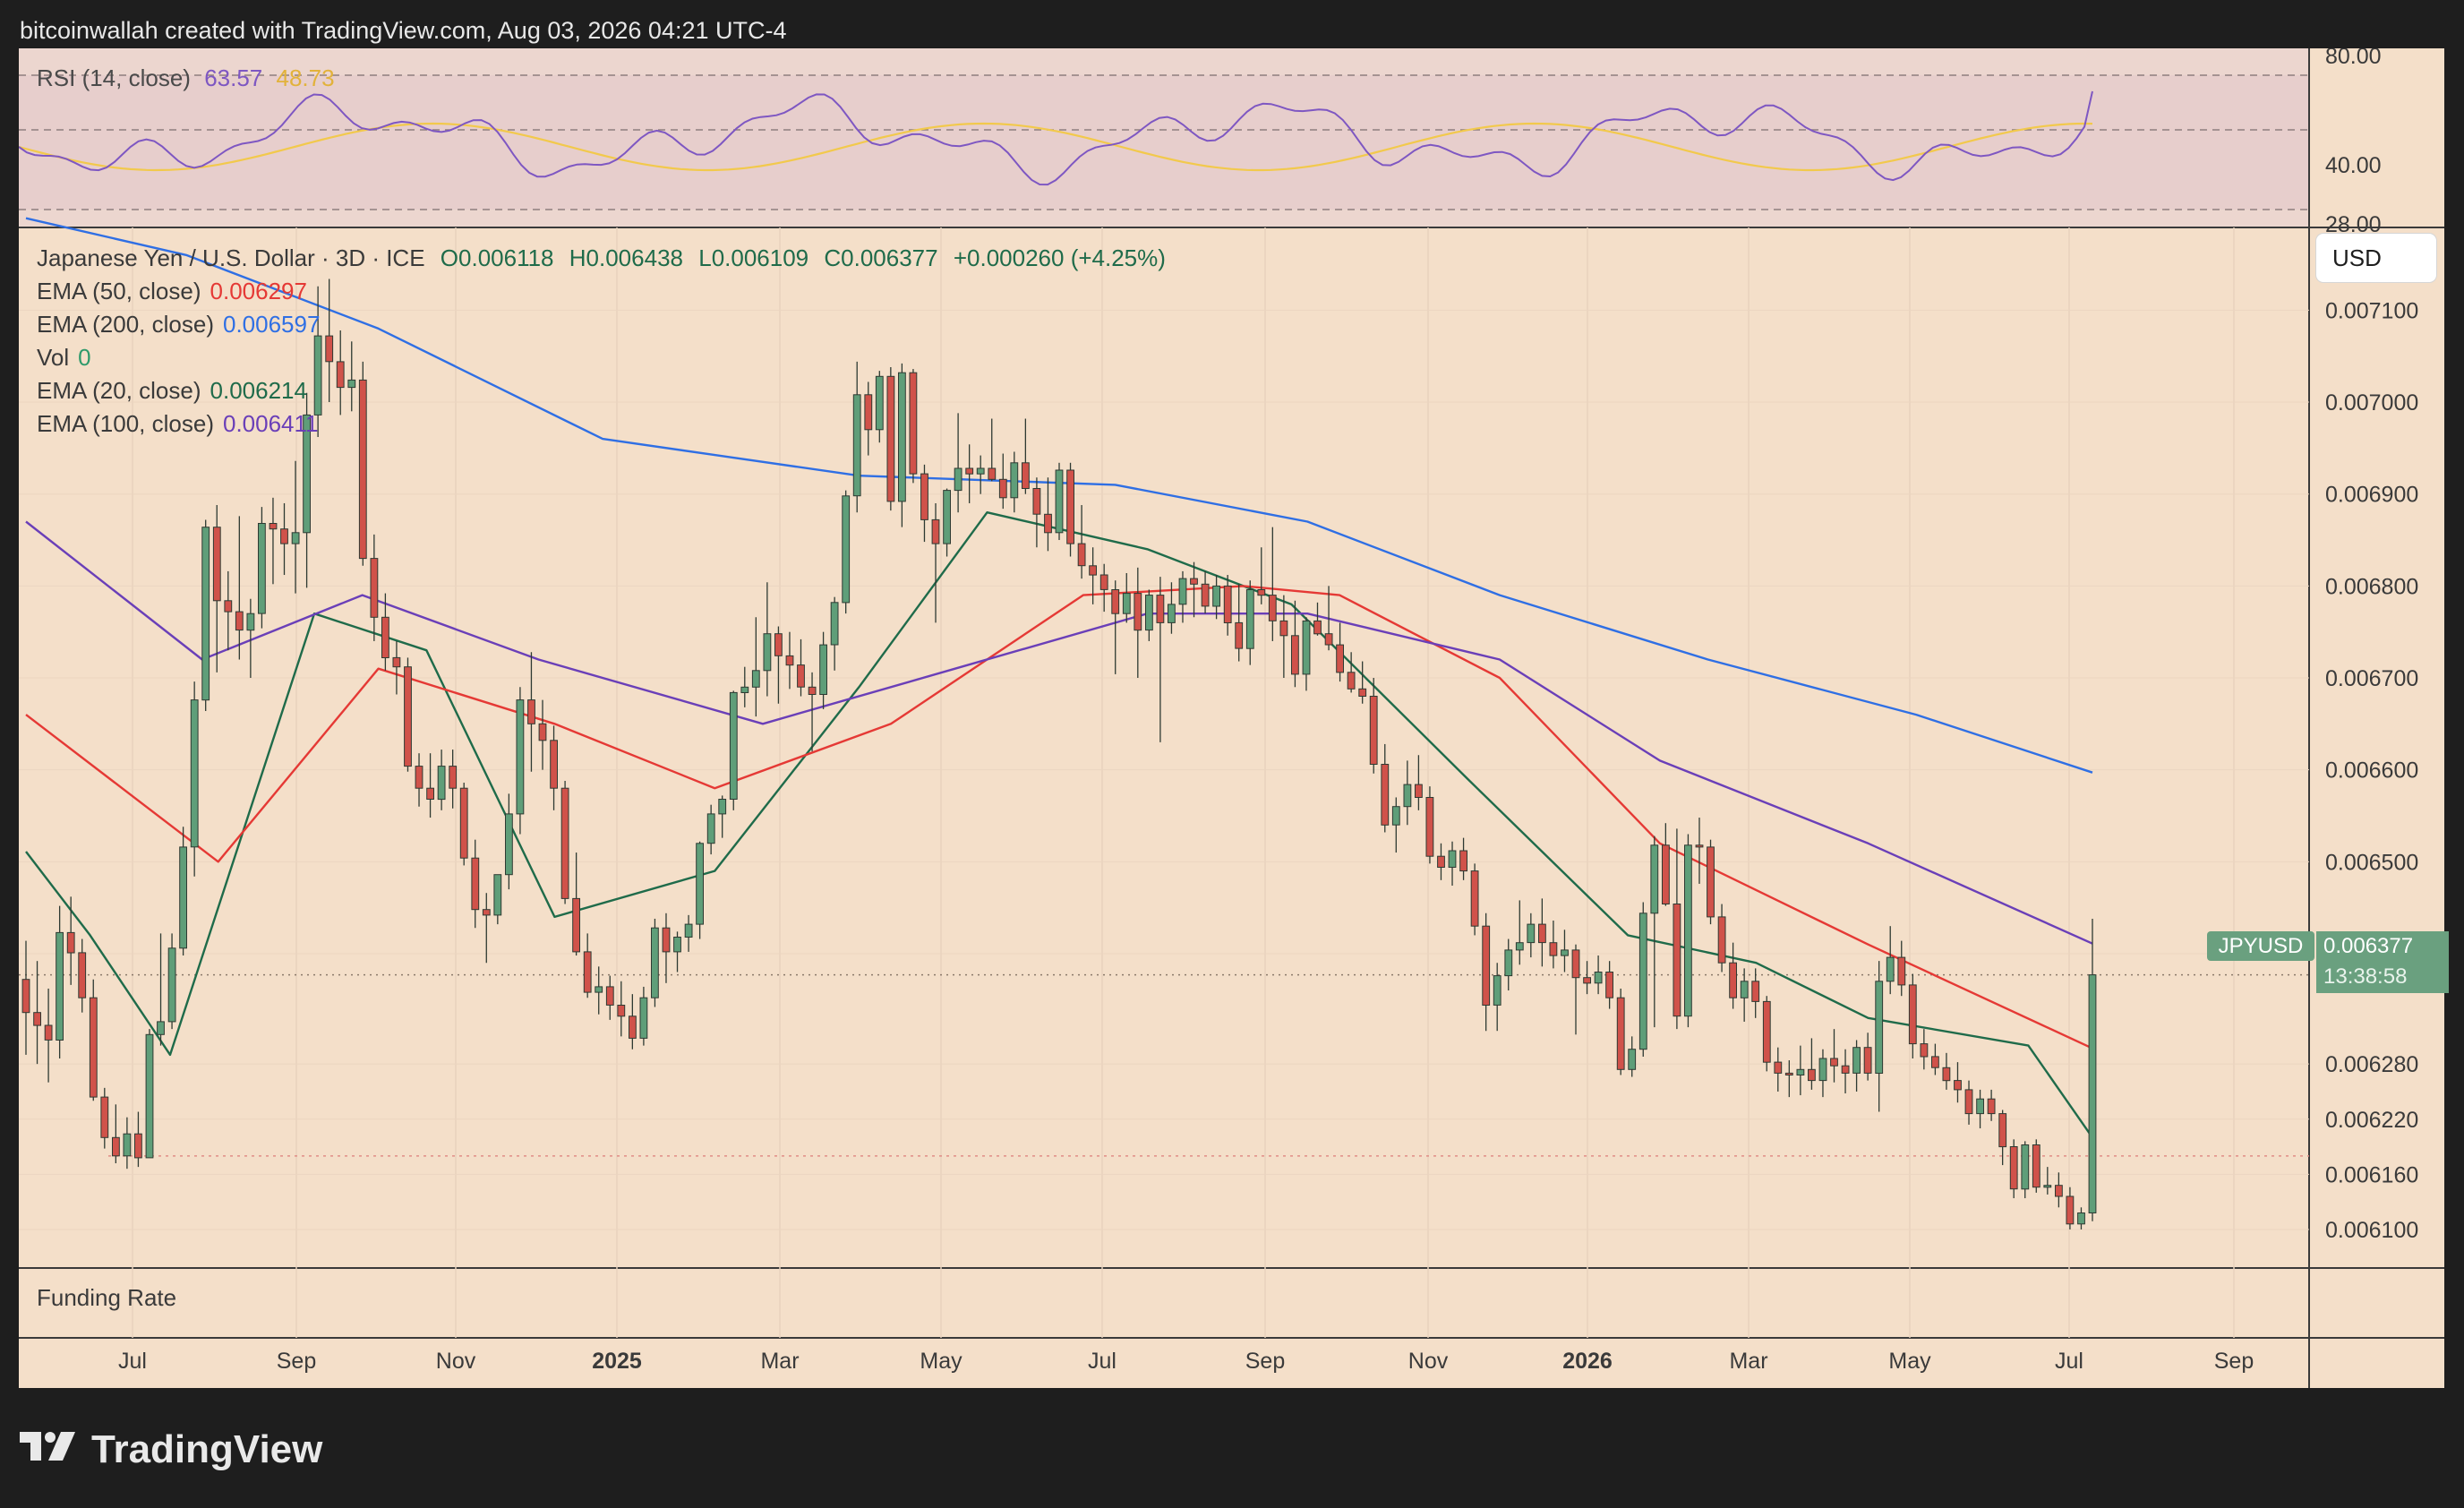 This screenshot has width=2464, height=1508. What do you see at coordinates (2371, 1064) in the screenshot?
I see `price-tick-8: 0.006280` at bounding box center [2371, 1064].